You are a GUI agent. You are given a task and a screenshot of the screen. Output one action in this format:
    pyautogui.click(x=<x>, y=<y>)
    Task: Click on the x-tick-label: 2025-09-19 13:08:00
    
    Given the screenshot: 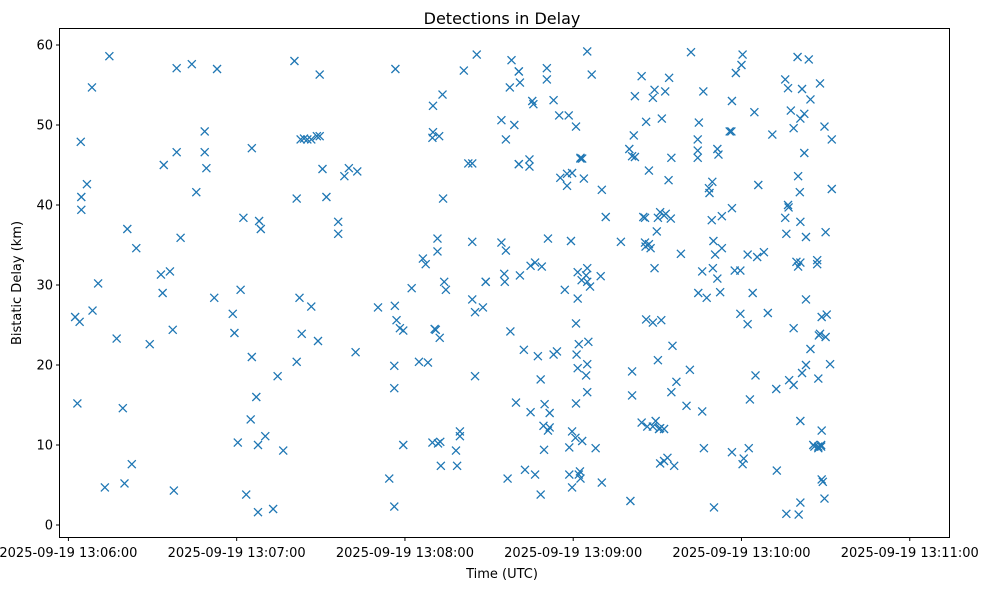 What is the action you would take?
    pyautogui.click(x=405, y=553)
    